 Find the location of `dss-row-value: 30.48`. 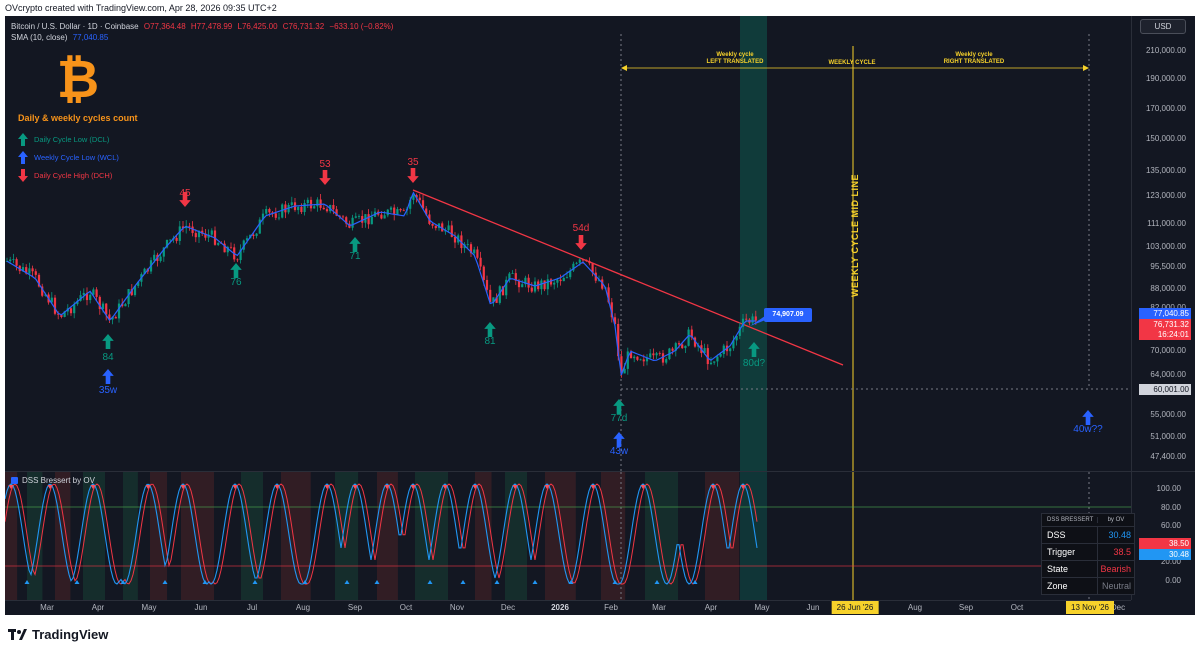

dss-row-value: 30.48 is located at coordinates (1115, 535).